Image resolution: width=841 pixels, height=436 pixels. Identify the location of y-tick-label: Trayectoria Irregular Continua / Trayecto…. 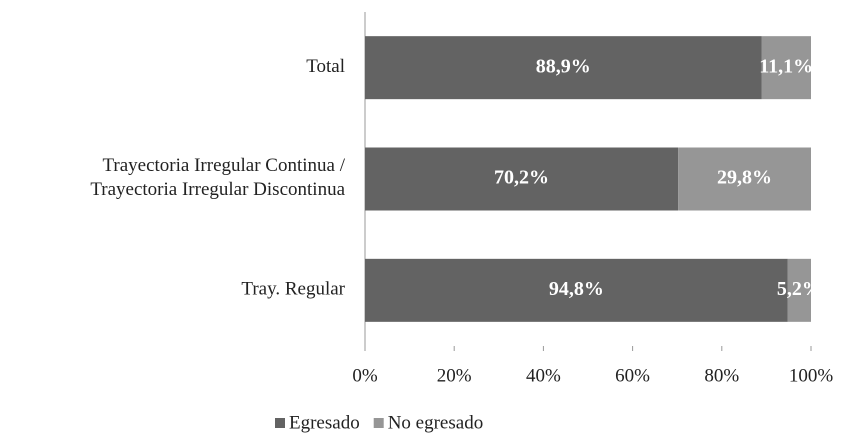
(217, 177).